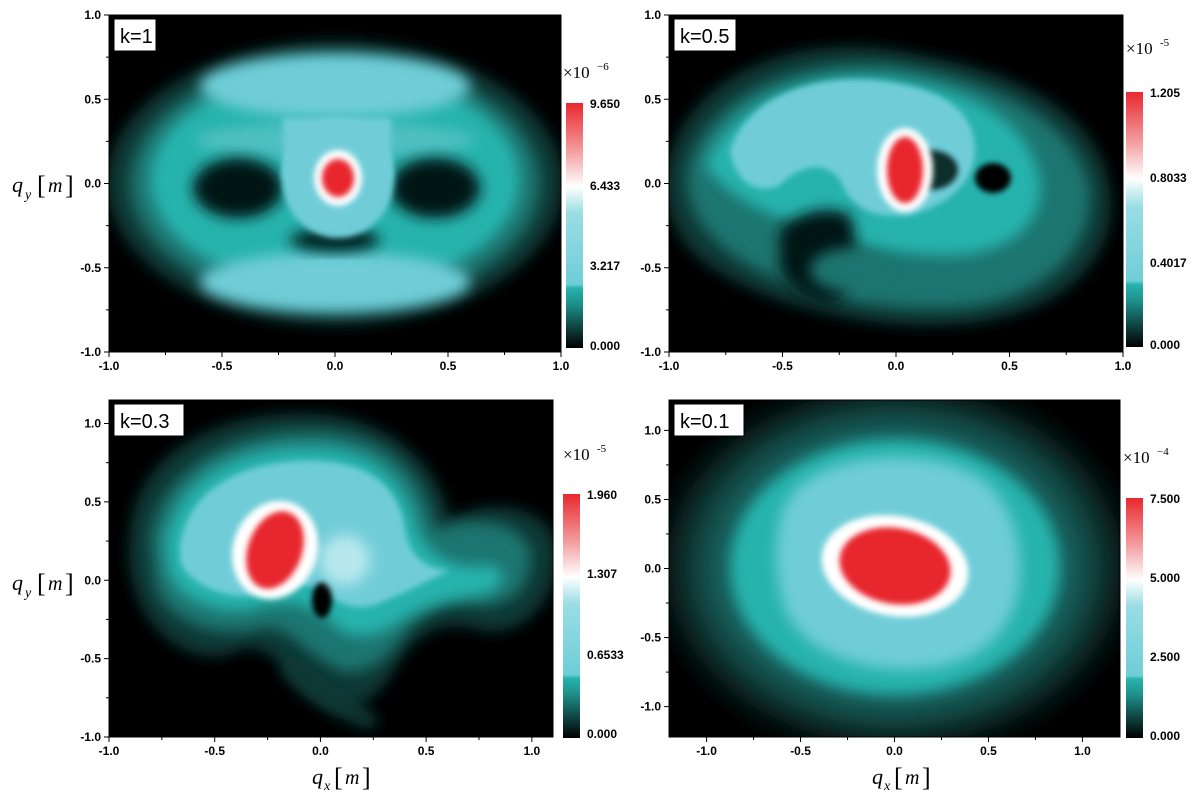 This screenshot has width=1203, height=798. What do you see at coordinates (602, 449) in the screenshot?
I see `colorbar-exponent-k03: -5` at bounding box center [602, 449].